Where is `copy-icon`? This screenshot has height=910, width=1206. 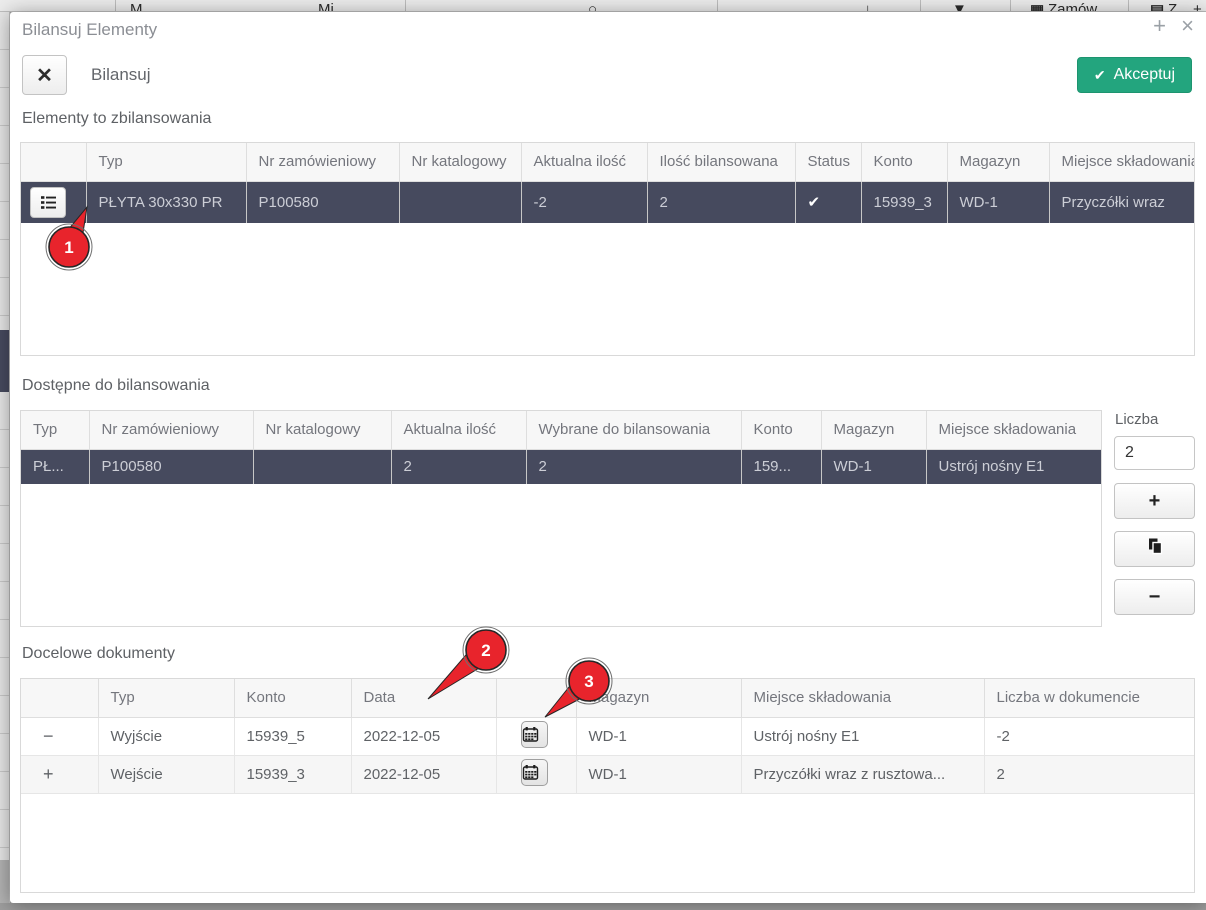
copy-icon is located at coordinates (1155, 549).